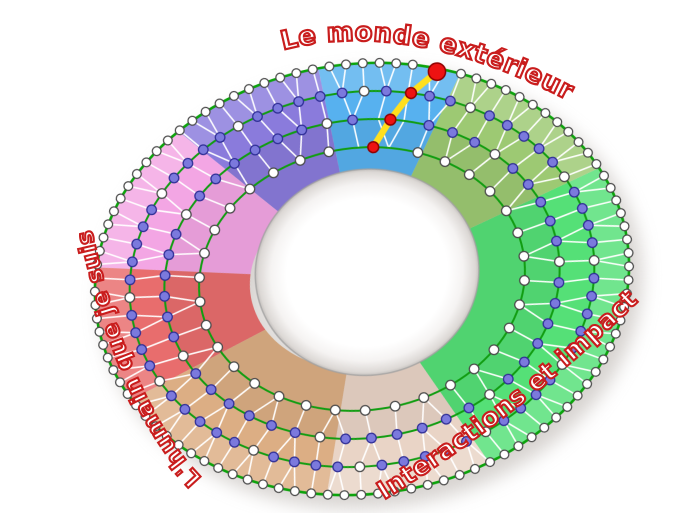 The width and height of the screenshot is (679, 513). What do you see at coordinates (373, 147) in the screenshot?
I see `highlight-node` at bounding box center [373, 147].